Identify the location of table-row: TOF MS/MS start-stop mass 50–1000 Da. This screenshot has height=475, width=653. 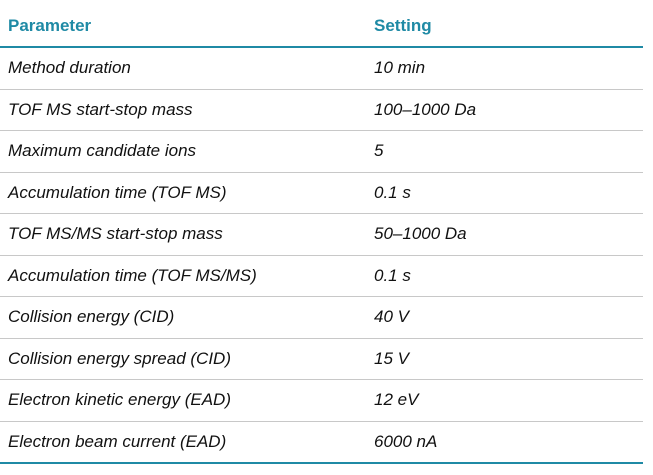
(321, 234).